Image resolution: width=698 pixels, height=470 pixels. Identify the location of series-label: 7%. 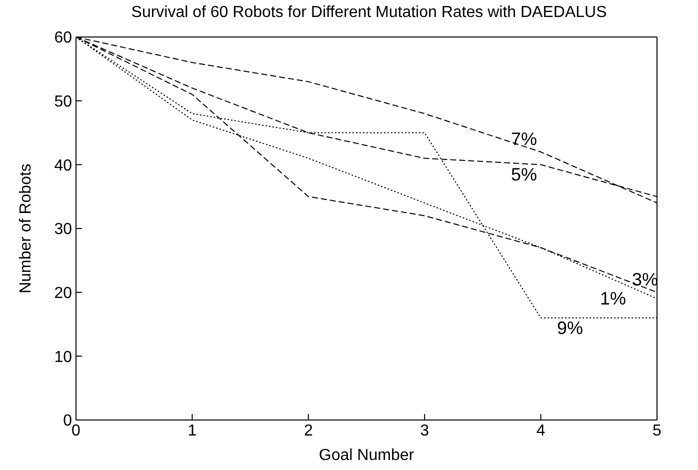
(524, 138).